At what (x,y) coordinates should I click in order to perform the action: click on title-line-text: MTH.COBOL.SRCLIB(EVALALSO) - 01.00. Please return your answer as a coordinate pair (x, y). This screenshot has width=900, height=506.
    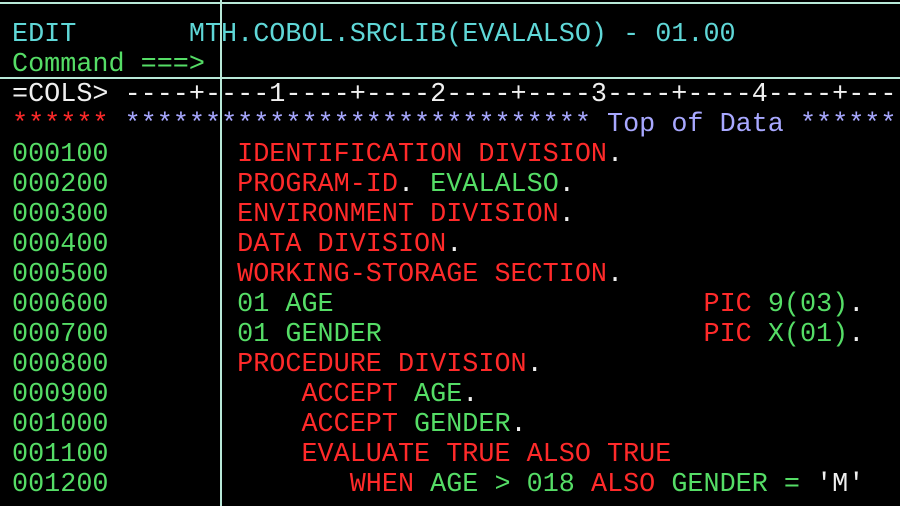
    Looking at the image, I should click on (406, 35).